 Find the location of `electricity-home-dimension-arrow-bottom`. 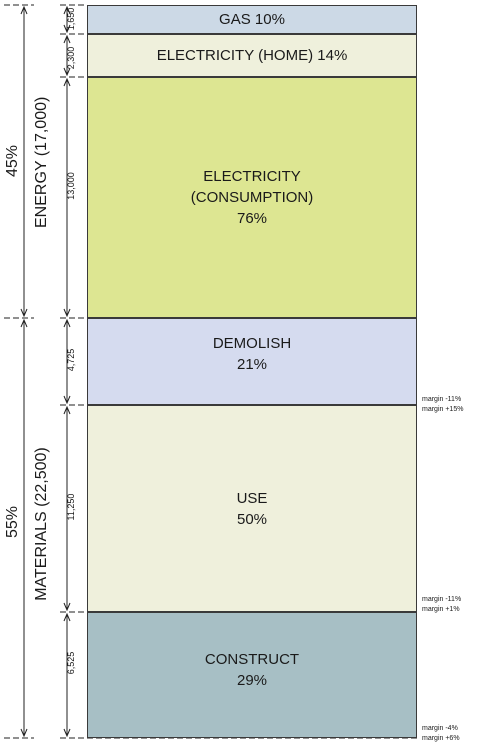

electricity-home-dimension-arrow-bottom is located at coordinates (67, 72).